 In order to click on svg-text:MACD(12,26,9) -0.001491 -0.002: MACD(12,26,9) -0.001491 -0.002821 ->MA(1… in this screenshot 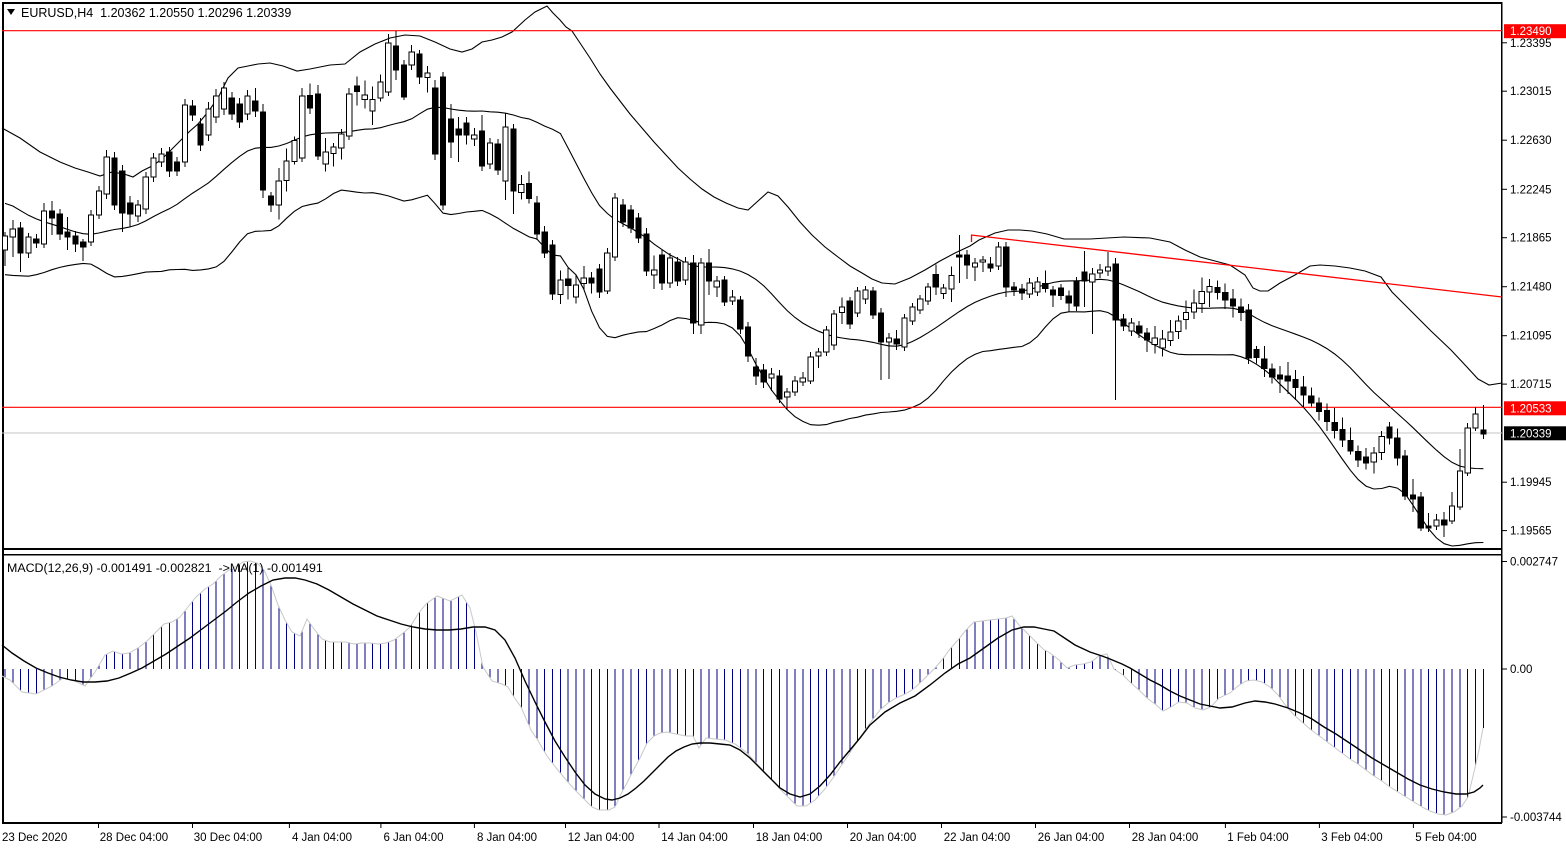, I will do `click(165, 568)`.